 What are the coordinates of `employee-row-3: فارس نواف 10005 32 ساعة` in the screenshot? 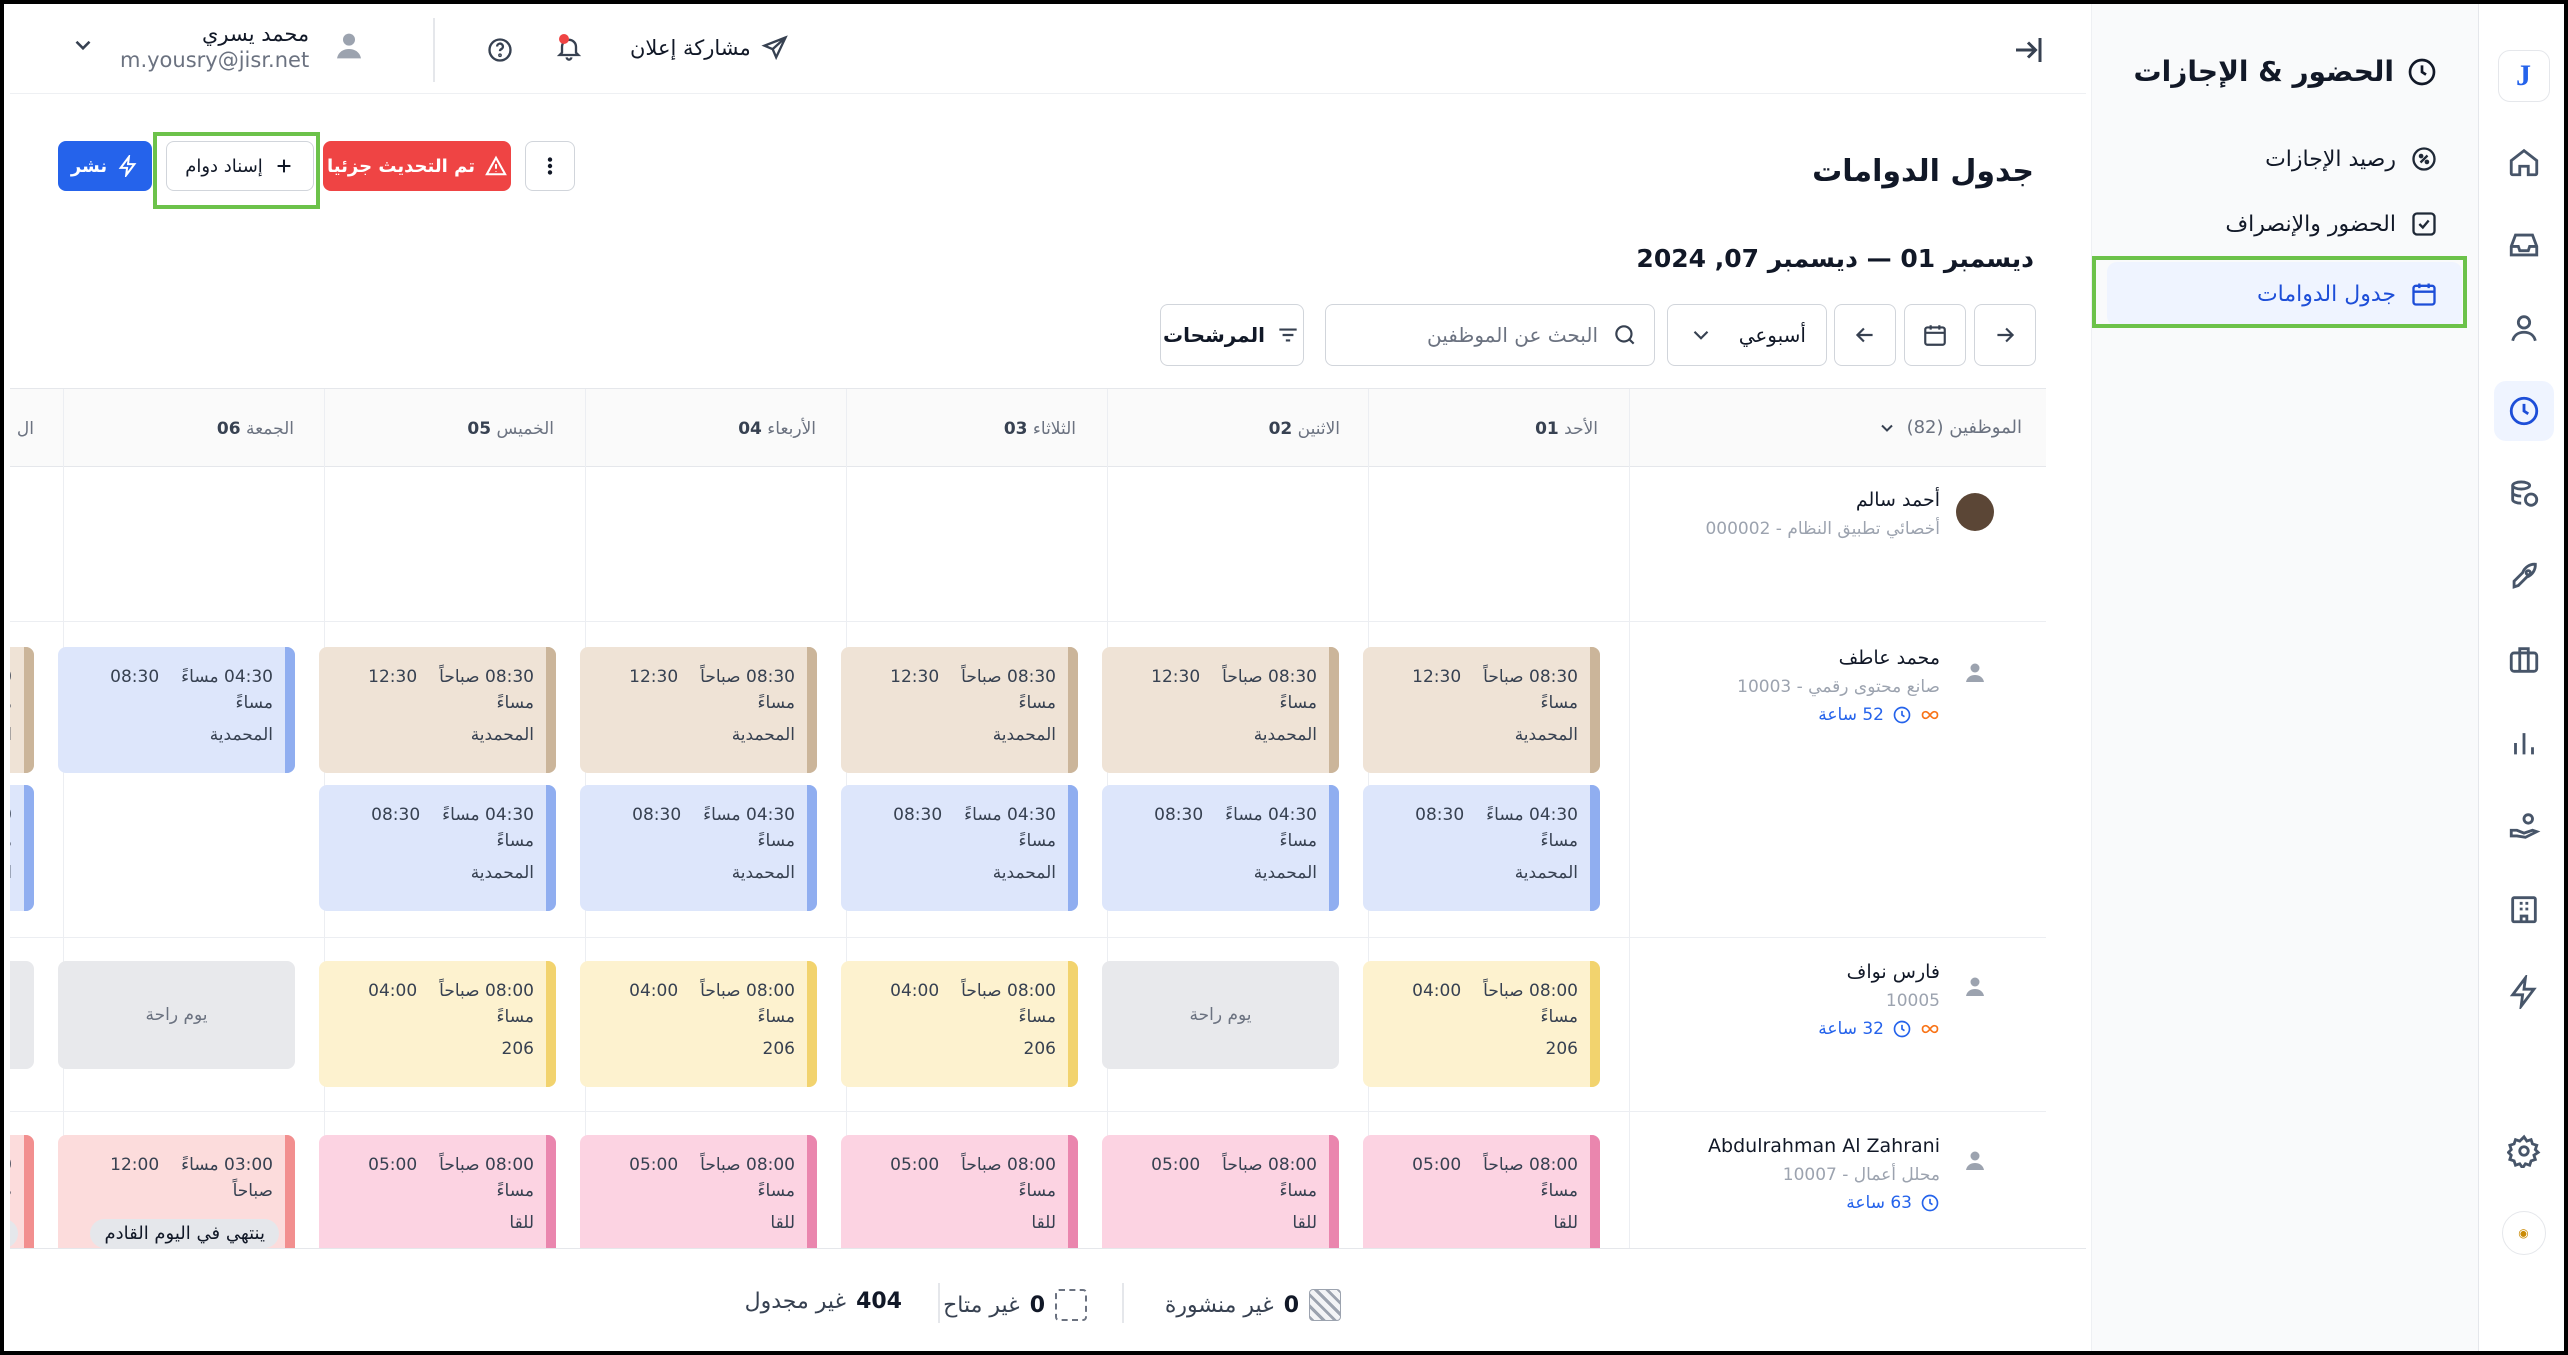 It's located at (1879, 1000).